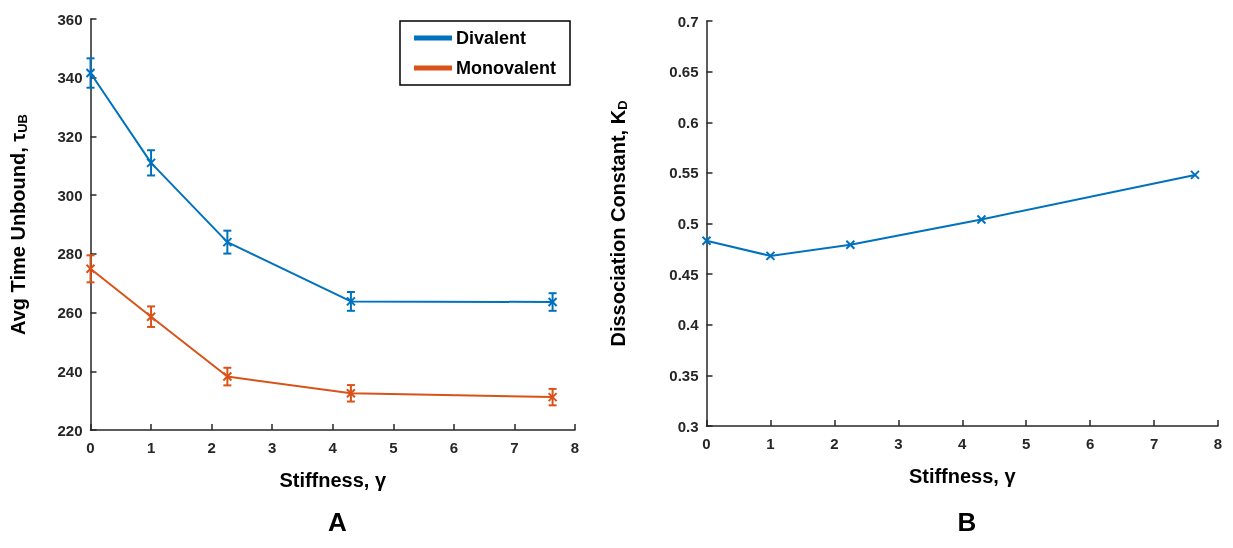 The width and height of the screenshot is (1233, 548). Describe the element at coordinates (688, 21) in the screenshot. I see `y-tick-label: 0.7` at that location.